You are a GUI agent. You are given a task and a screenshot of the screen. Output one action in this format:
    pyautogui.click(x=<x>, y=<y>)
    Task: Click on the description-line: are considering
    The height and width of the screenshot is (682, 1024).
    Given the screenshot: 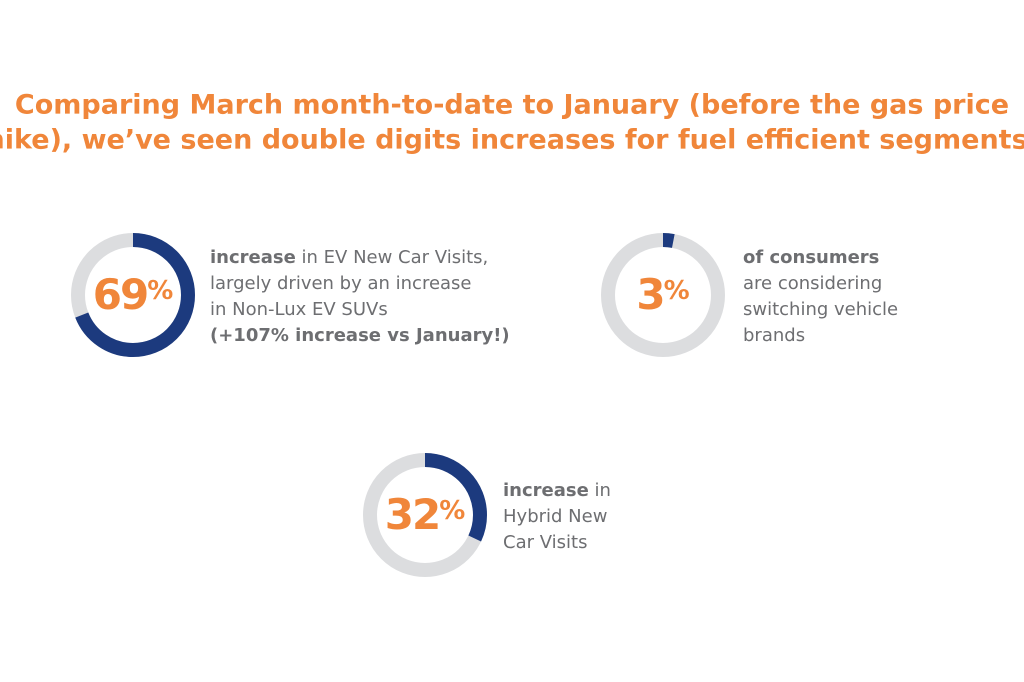 What is the action you would take?
    pyautogui.click(x=812, y=283)
    